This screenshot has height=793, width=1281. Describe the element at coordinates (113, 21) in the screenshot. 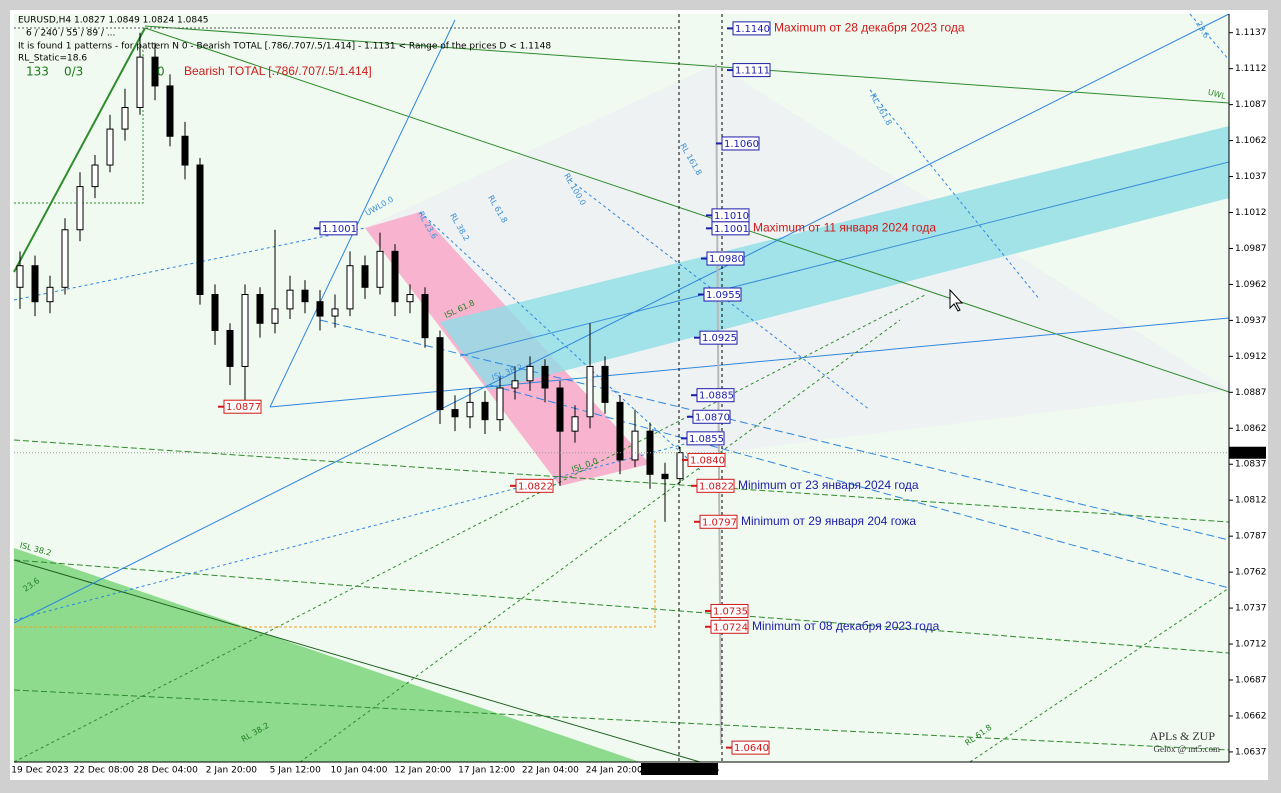

I see `symbol-line: EURUSD,H4 1.0827 1.0849 1.0824 1.0845` at that location.